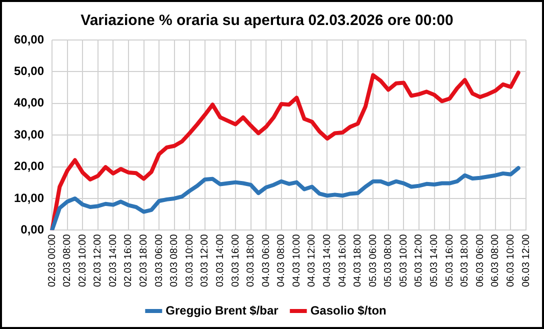 Image resolution: width=544 pixels, height=329 pixels. What do you see at coordinates (251, 260) in the screenshot?
I see `x-tick-label: 03.03 18:00` at bounding box center [251, 260].